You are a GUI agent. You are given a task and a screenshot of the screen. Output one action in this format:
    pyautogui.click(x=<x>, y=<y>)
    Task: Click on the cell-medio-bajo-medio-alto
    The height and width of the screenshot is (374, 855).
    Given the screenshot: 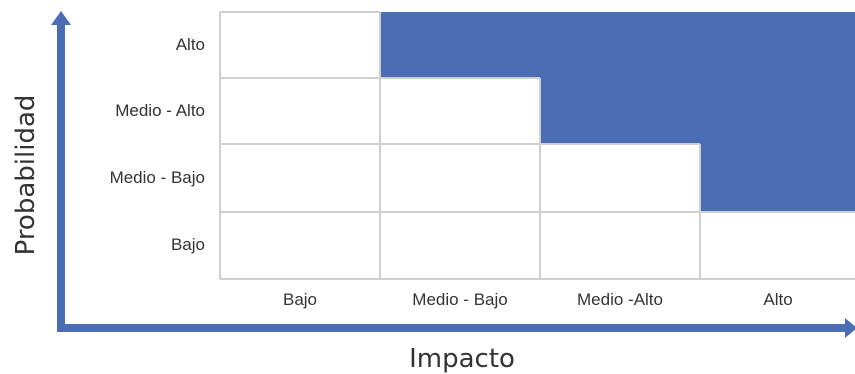 What is the action you would take?
    pyautogui.click(x=620, y=178)
    